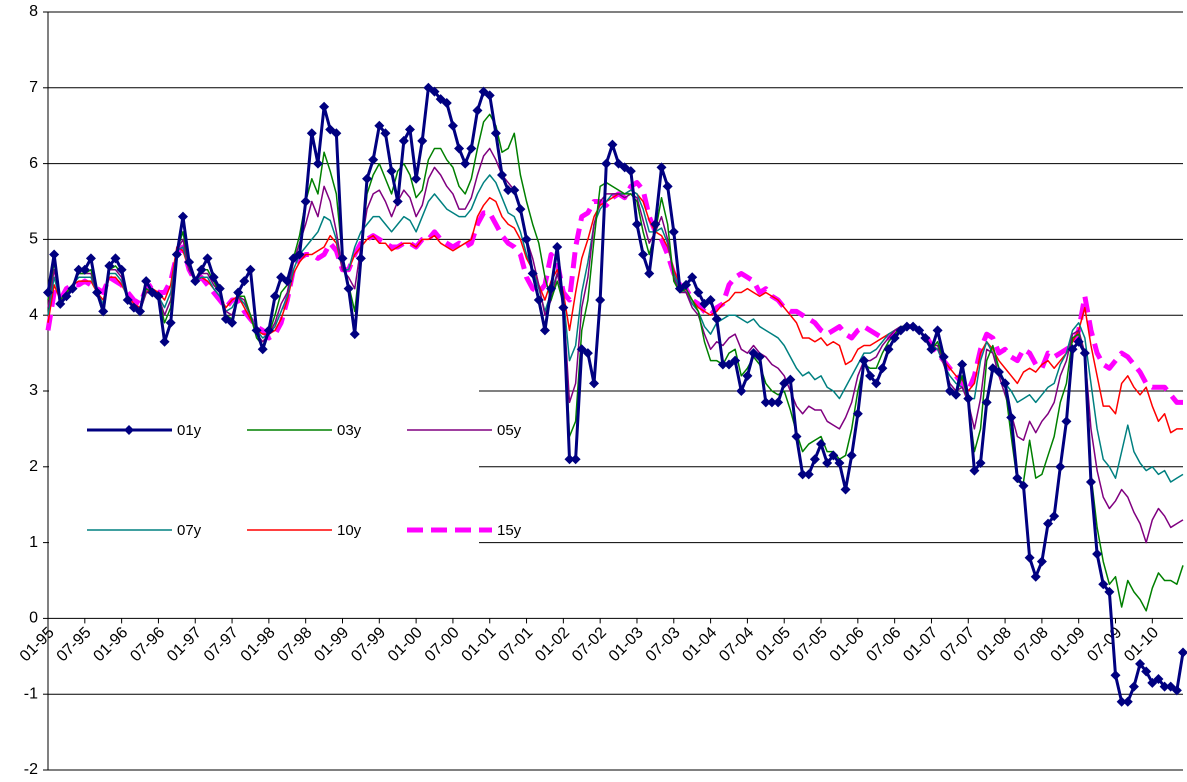 Image resolution: width=1187 pixels, height=782 pixels. Describe the element at coordinates (285, 488) in the screenshot. I see `legend: 01y 03y 05y 07y 10y 15y` at that location.